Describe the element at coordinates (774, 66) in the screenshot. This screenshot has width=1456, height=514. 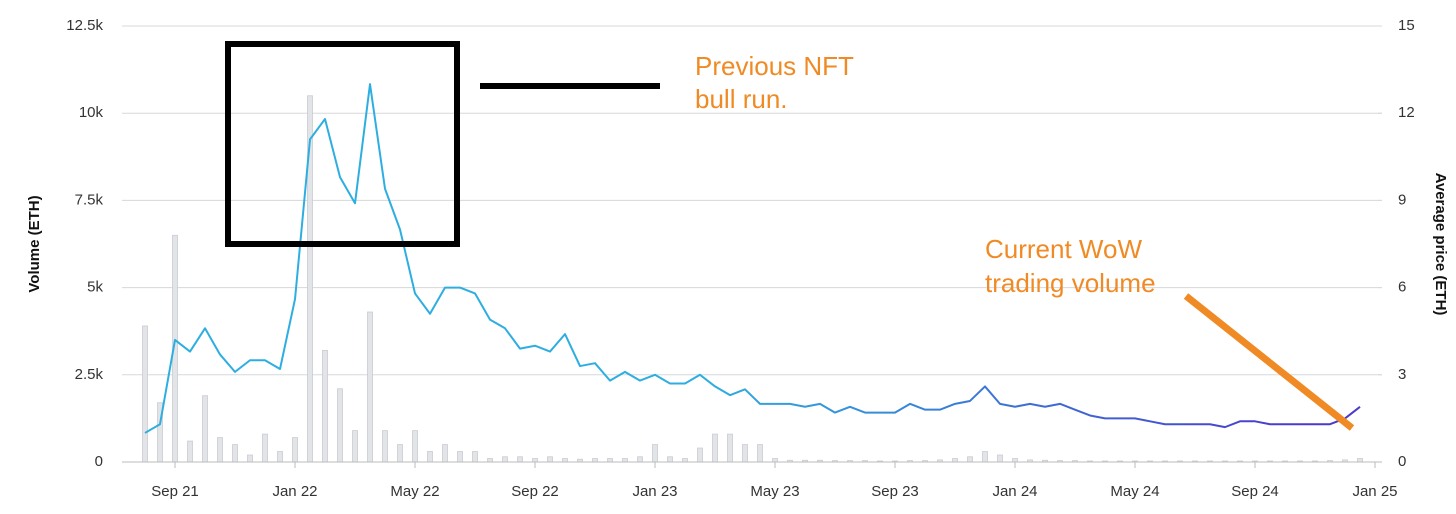
I see `annotation: Previous NFT` at that location.